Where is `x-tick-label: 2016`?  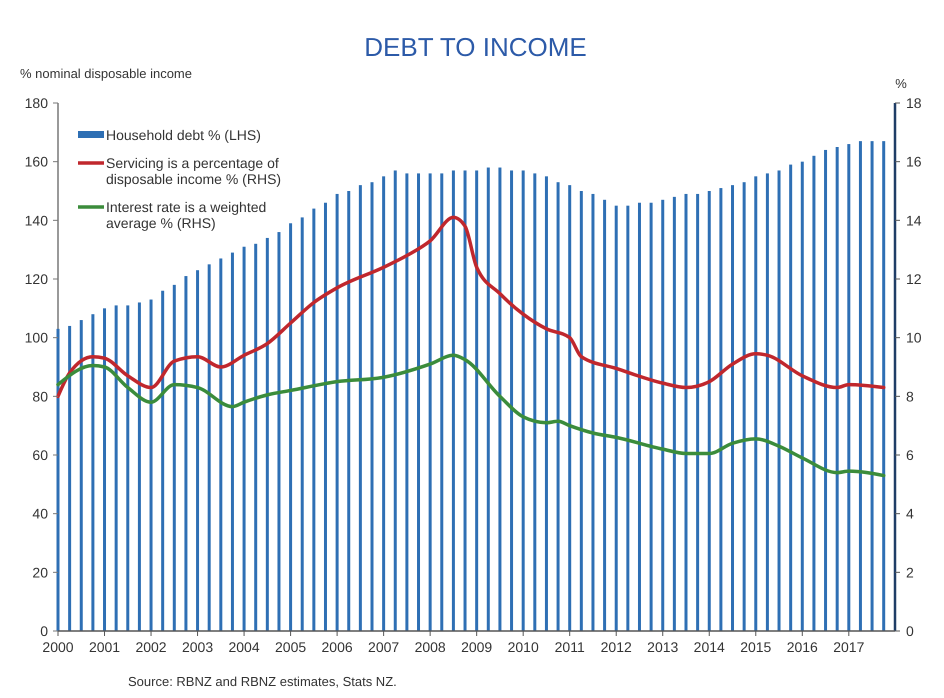 x-tick-label: 2016 is located at coordinates (802, 647).